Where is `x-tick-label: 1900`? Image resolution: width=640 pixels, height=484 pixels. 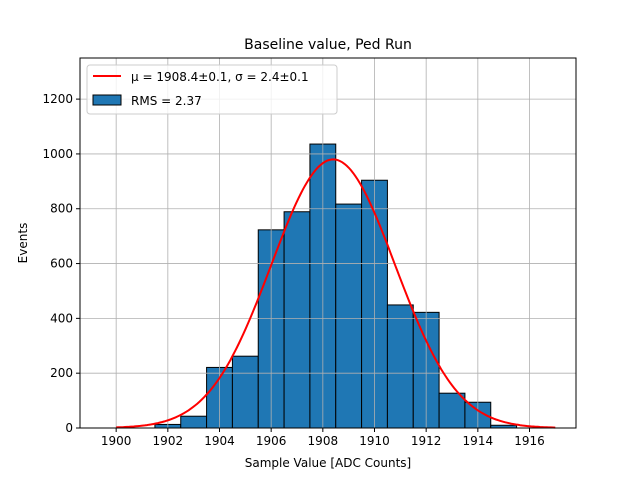 x-tick-label: 1900 is located at coordinates (116, 441).